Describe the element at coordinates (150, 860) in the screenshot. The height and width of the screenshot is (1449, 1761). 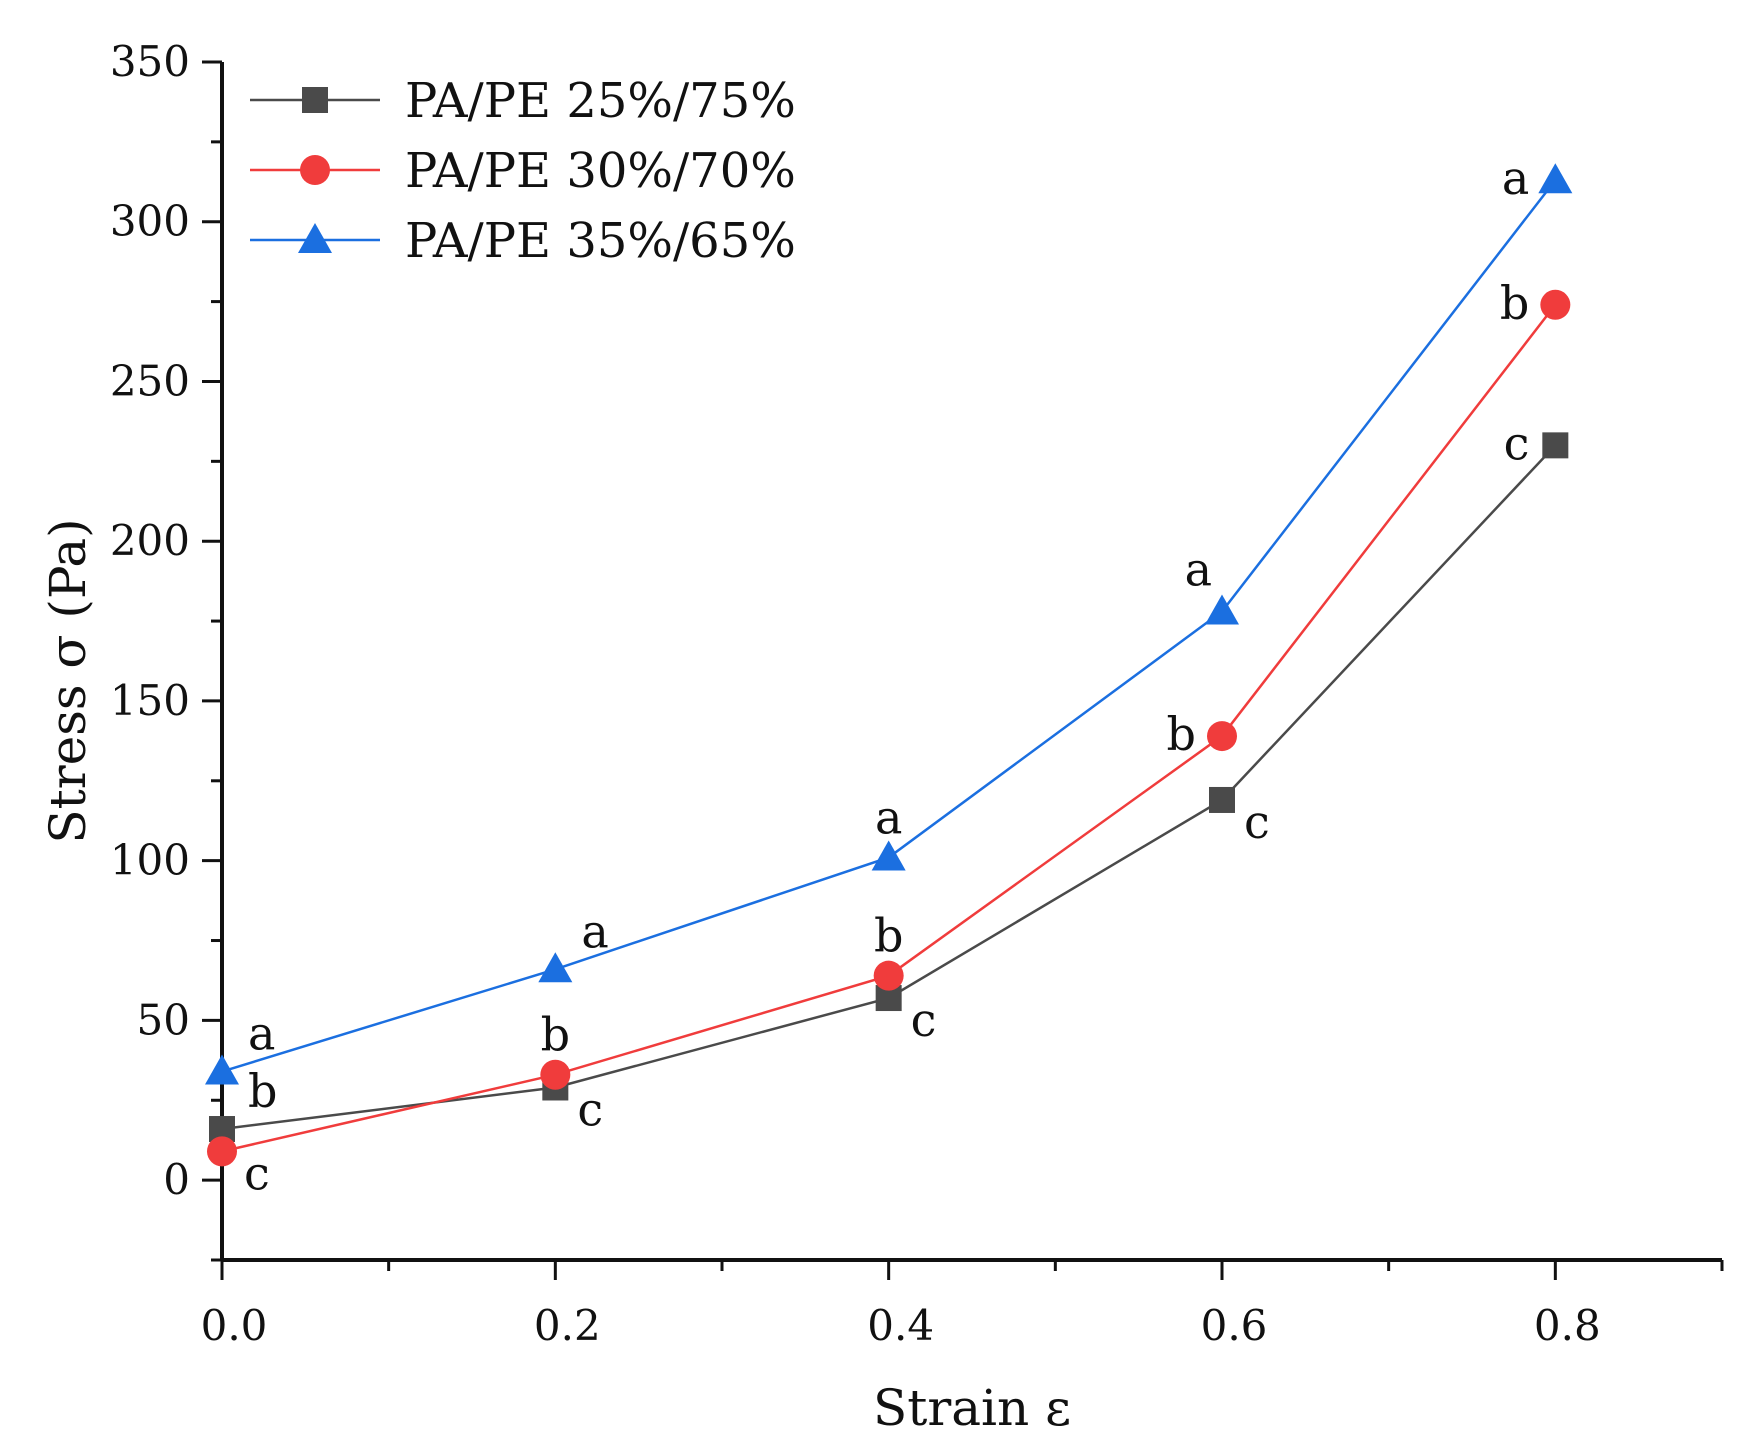
I see `y-tick-label: 100` at that location.